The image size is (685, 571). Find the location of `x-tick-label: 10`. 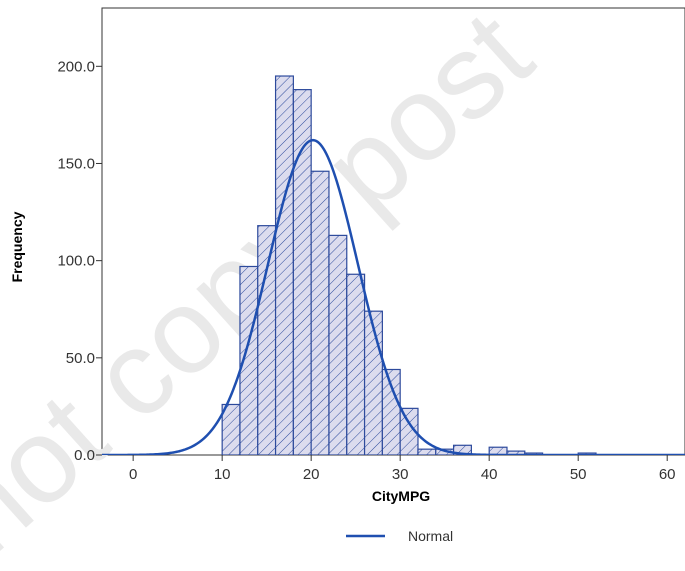

x-tick-label: 10 is located at coordinates (222, 474).